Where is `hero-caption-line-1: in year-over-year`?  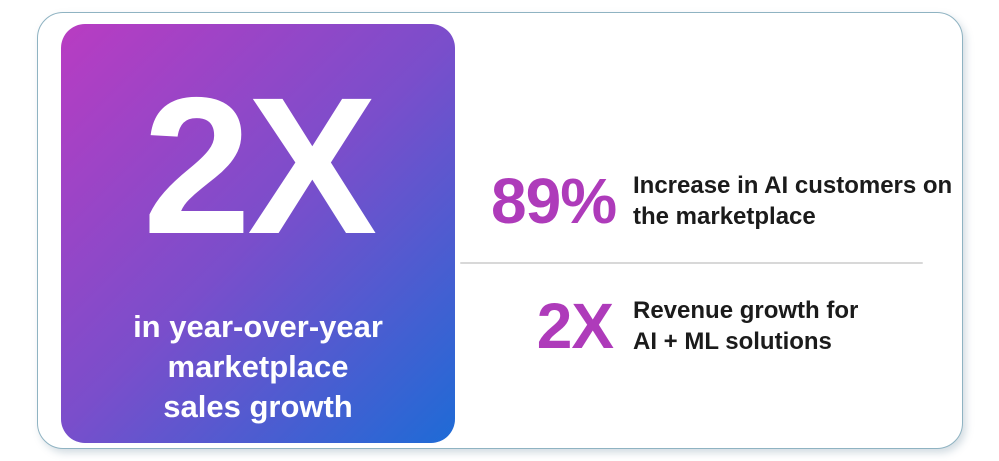
hero-caption-line-1: in year-over-year is located at coordinates (258, 326).